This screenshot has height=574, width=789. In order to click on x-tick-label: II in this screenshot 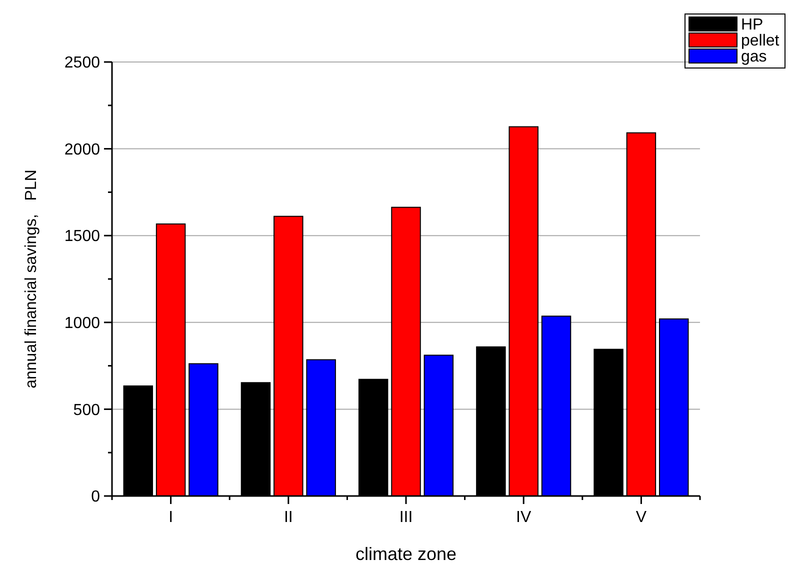, I will do `click(288, 517)`.